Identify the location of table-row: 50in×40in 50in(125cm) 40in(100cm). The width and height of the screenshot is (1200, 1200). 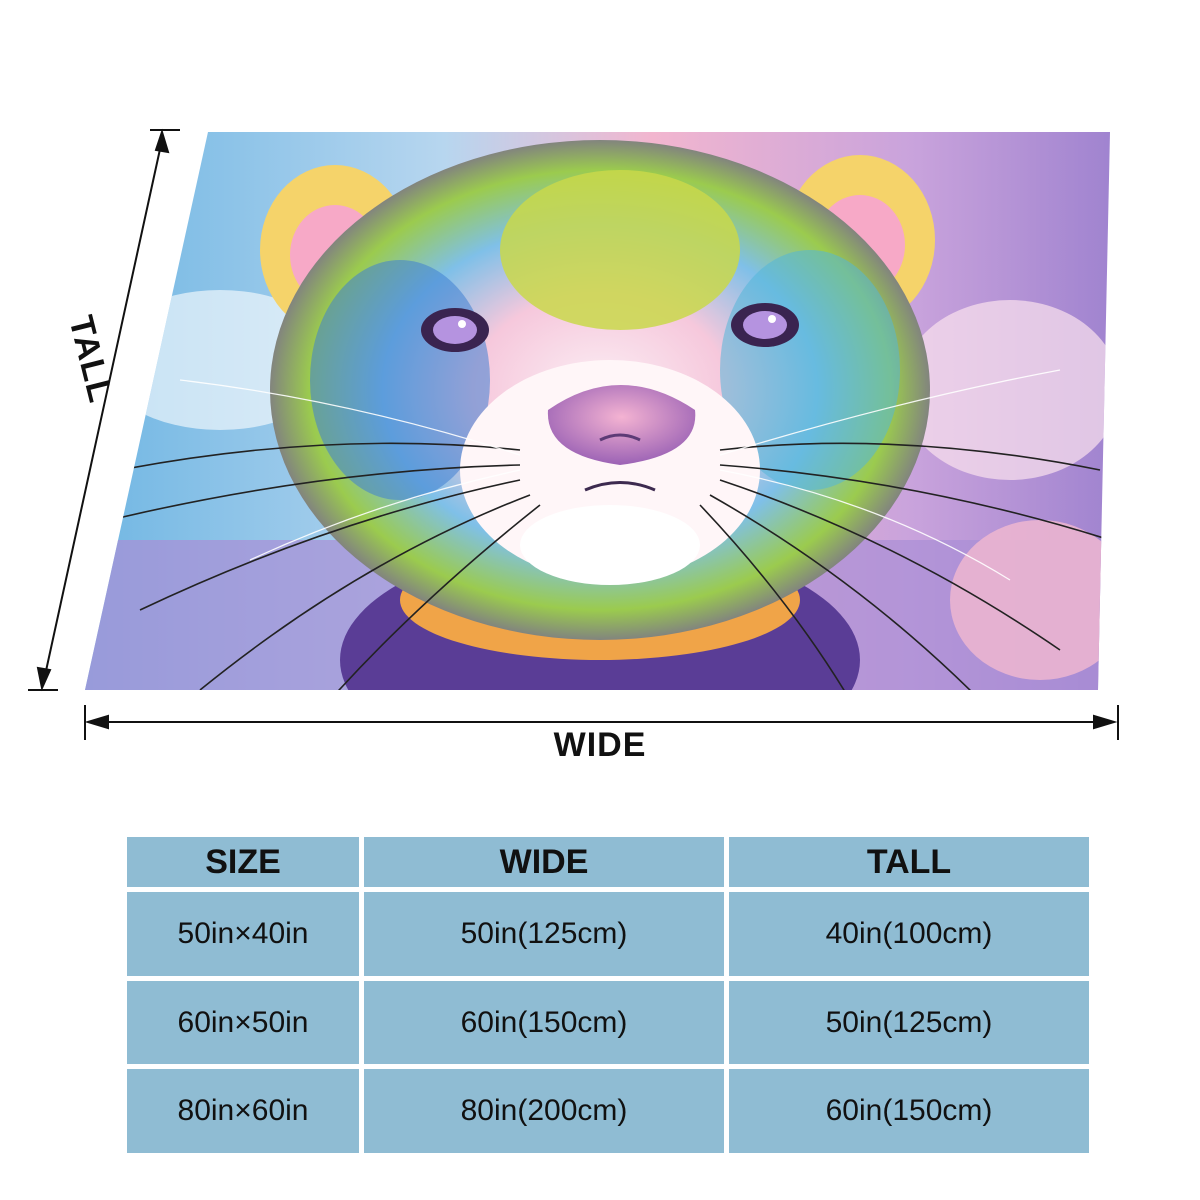
(608, 934).